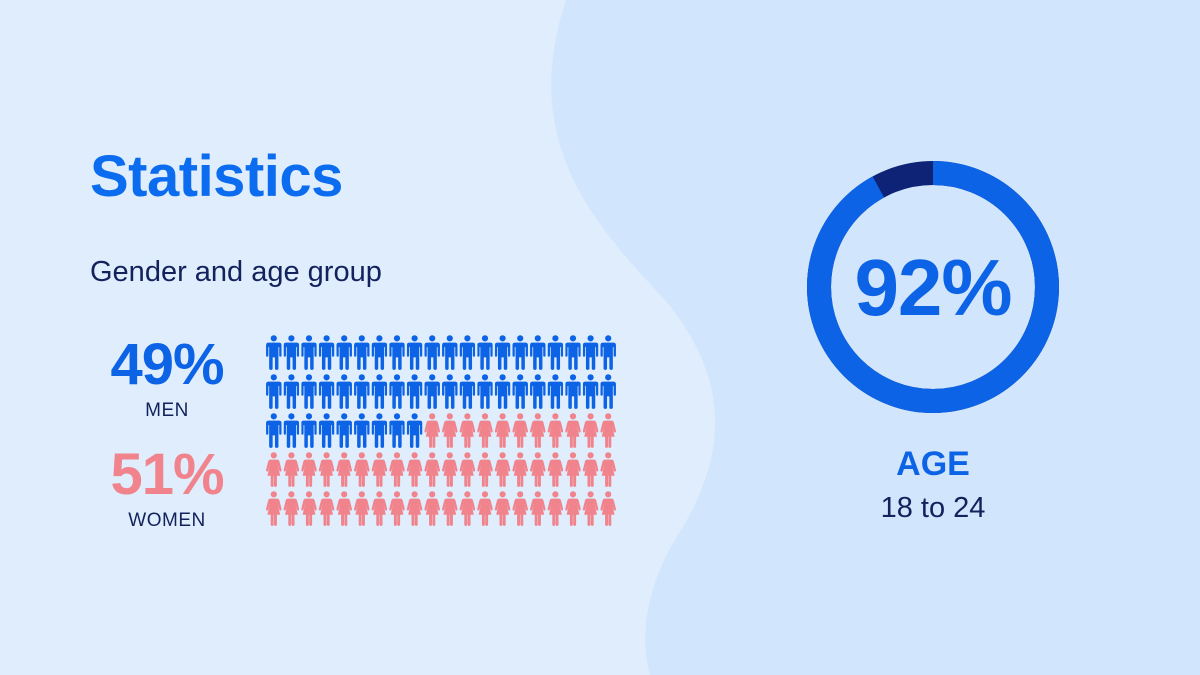  Describe the element at coordinates (236, 272) in the screenshot. I see `page-subtitle: Gender and age group` at that location.